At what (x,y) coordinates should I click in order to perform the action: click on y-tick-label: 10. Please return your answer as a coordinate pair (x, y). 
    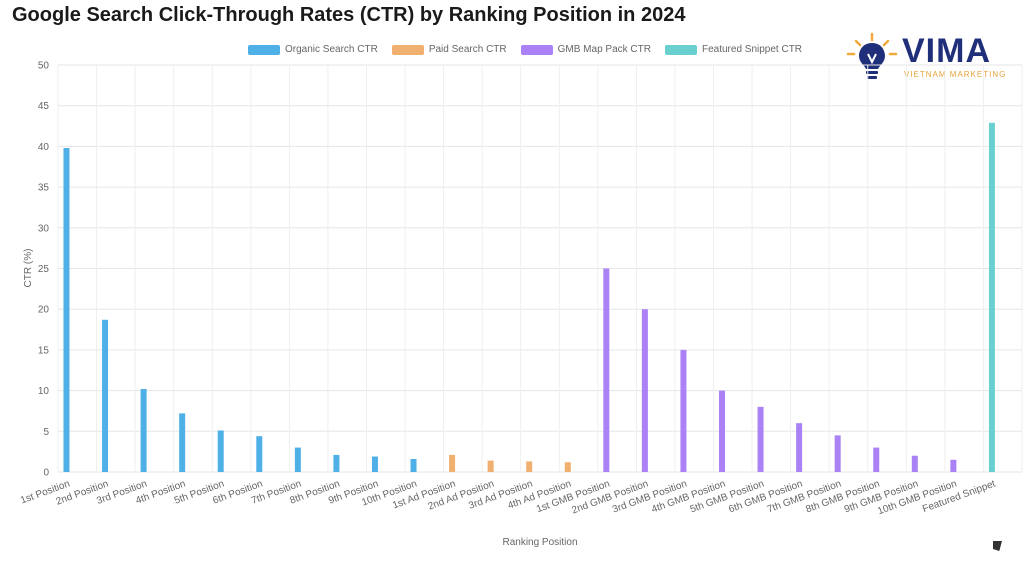
    Looking at the image, I should click on (44, 391).